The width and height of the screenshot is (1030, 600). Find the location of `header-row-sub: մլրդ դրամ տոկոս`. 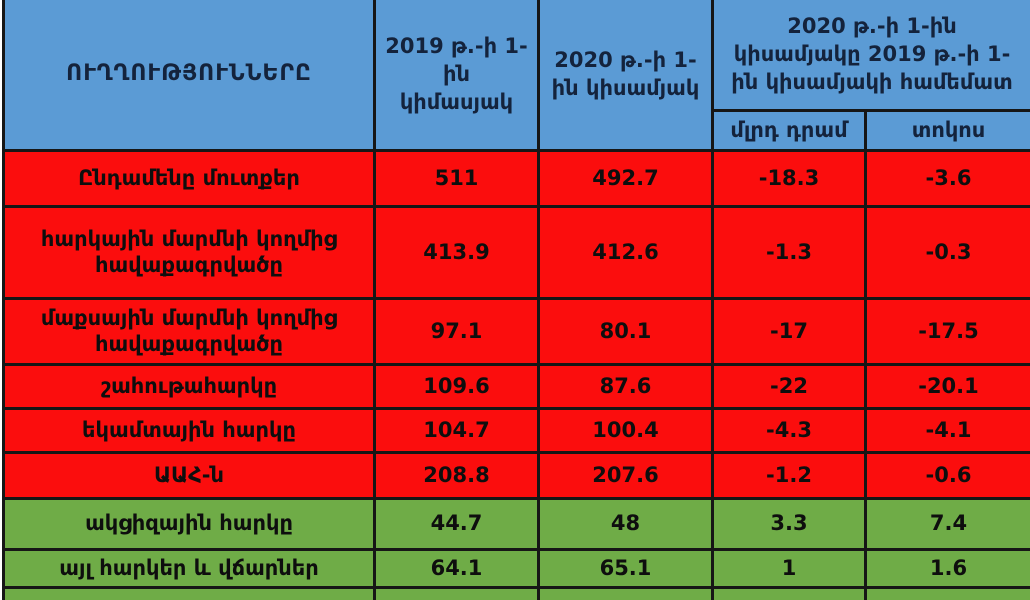

header-row-sub: մլրդ դրամ տոկոս is located at coordinates (517, 130).